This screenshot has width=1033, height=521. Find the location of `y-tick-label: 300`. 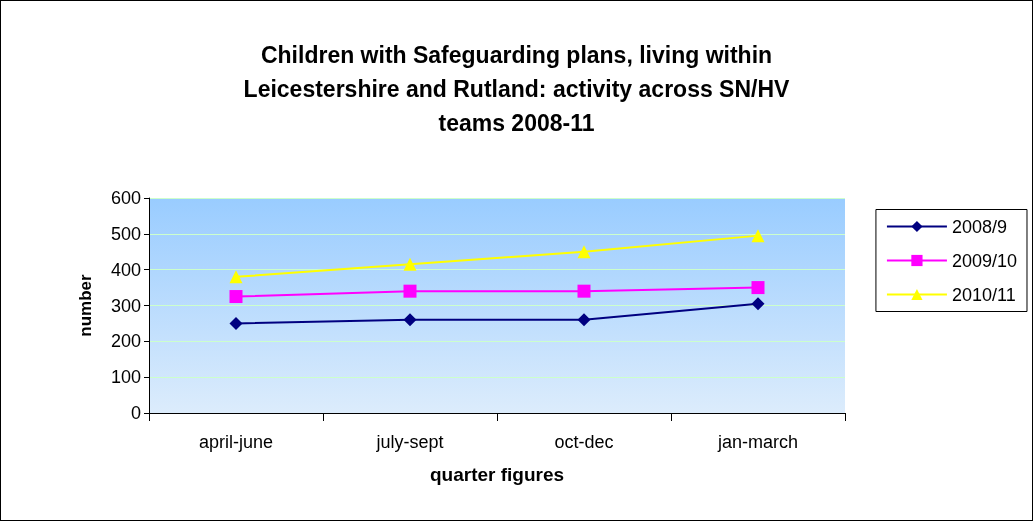

y-tick-label: 300 is located at coordinates (125, 305).